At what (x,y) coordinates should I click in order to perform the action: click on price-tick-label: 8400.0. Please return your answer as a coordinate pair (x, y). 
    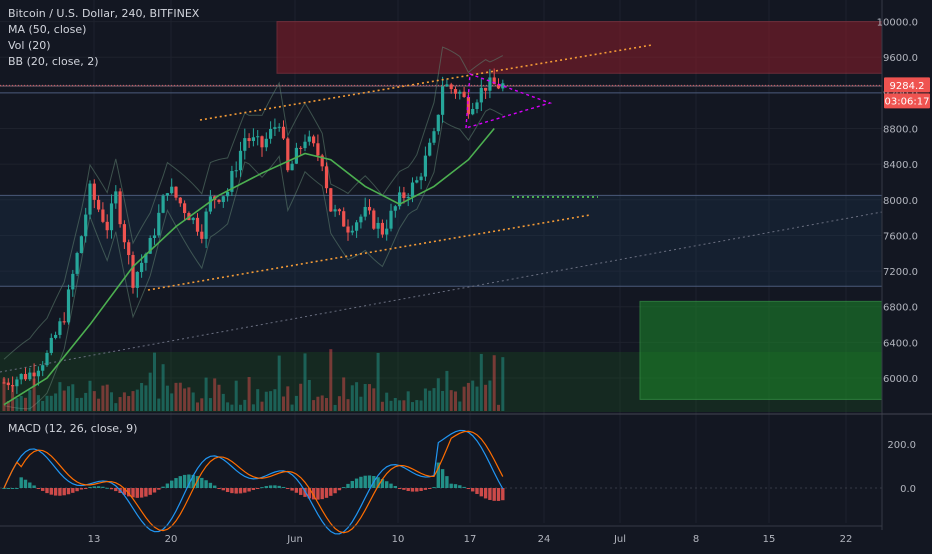
    Looking at the image, I should click on (900, 165).